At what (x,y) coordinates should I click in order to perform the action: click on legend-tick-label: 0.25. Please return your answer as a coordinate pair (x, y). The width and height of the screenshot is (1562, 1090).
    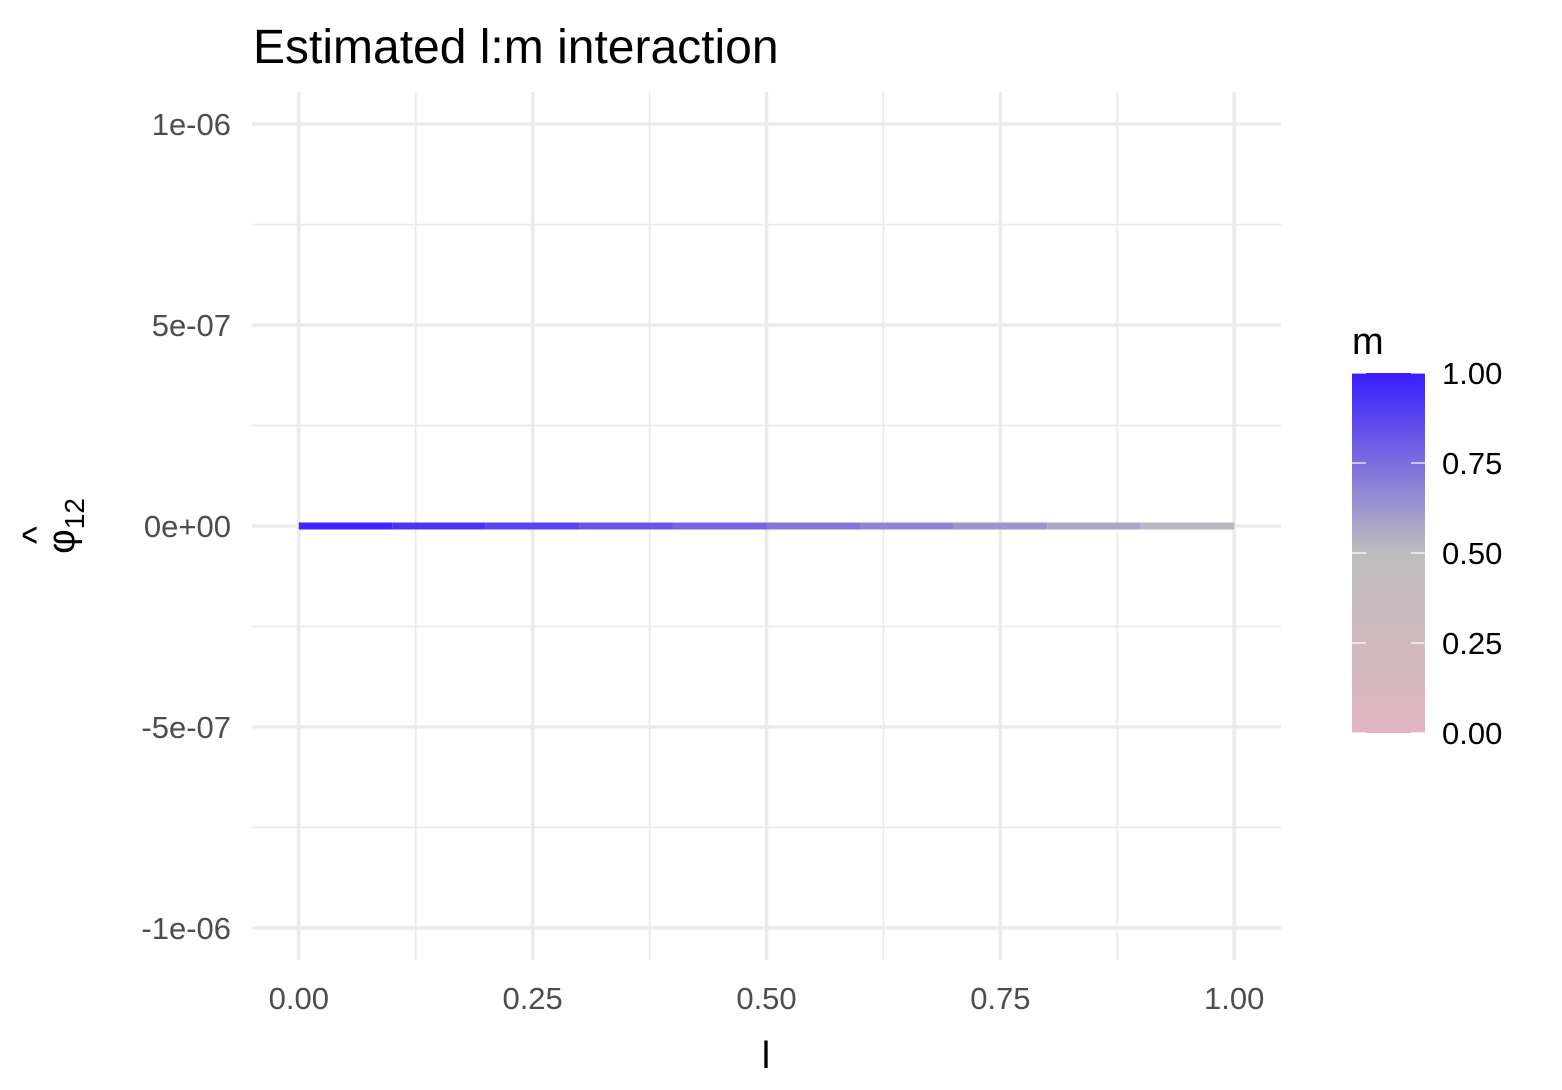
    Looking at the image, I should click on (1472, 643).